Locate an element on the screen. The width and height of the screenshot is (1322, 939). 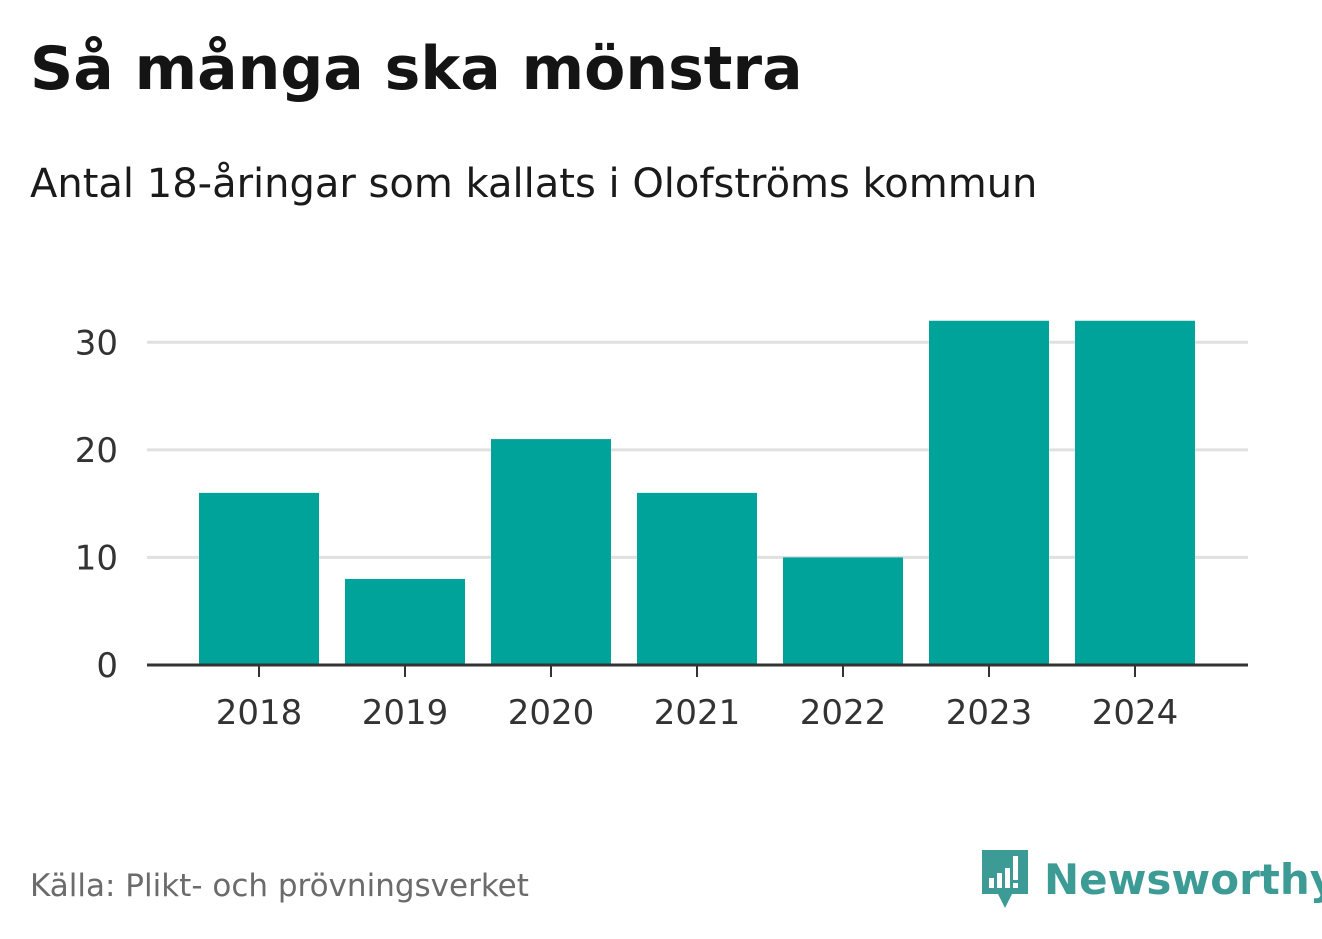
bar-2019 is located at coordinates (405, 621).